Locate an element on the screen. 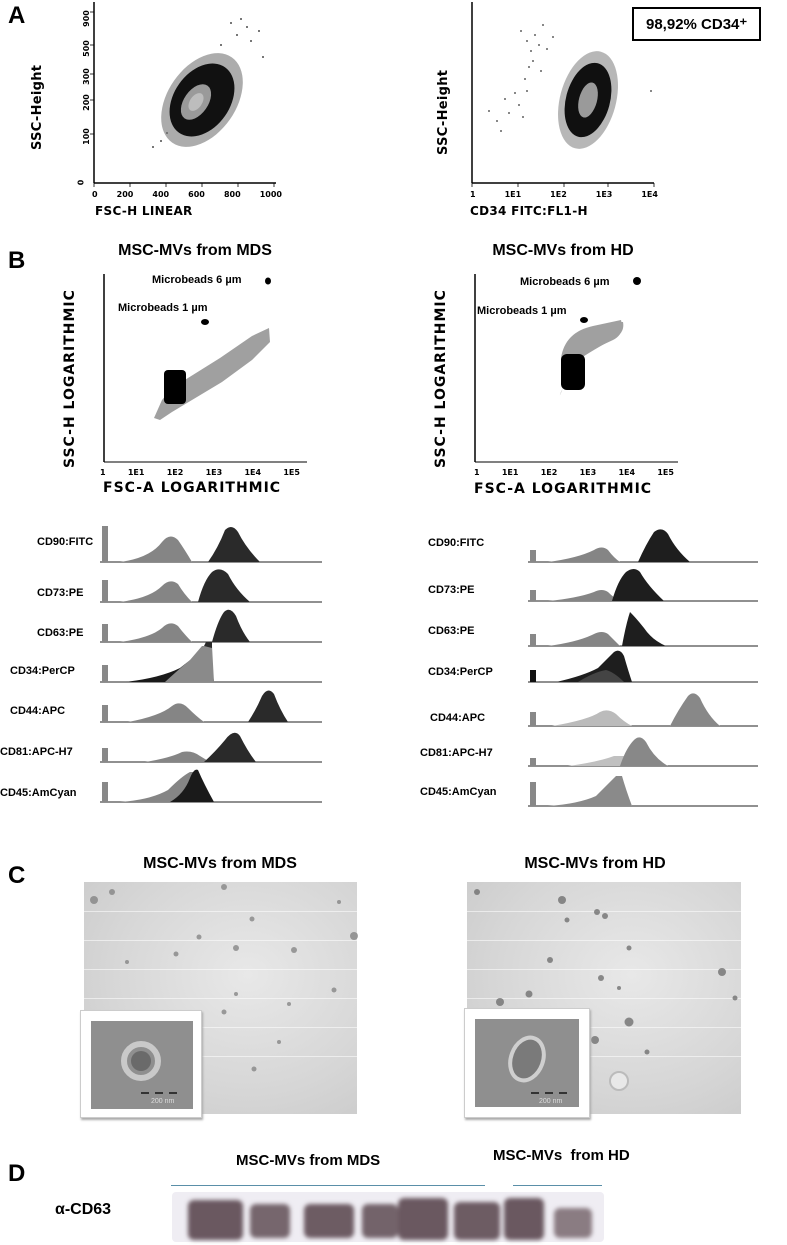 The width and height of the screenshot is (787, 1245). panel-letter-d: D is located at coordinates (17, 1173).